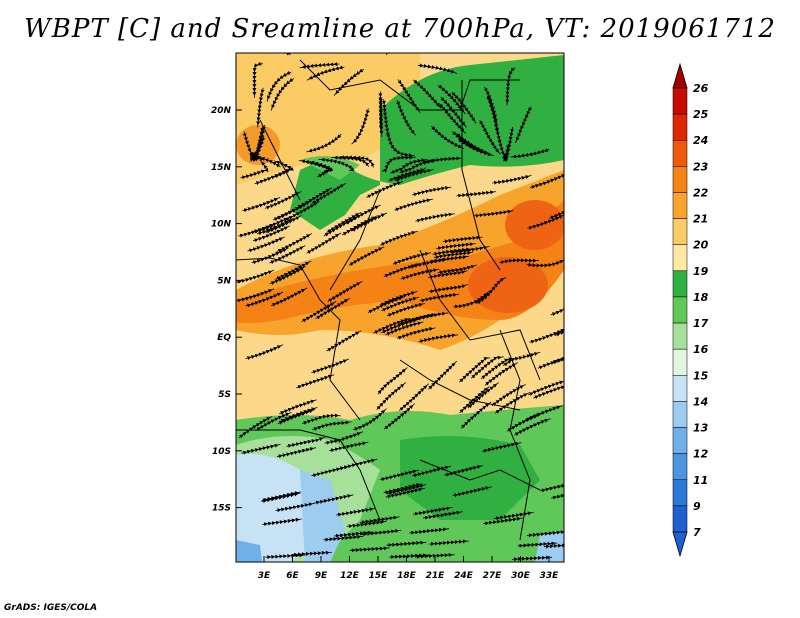 This screenshot has width=800, height=618. Describe the element at coordinates (221, 168) in the screenshot. I see `lat-label: 15N` at that location.